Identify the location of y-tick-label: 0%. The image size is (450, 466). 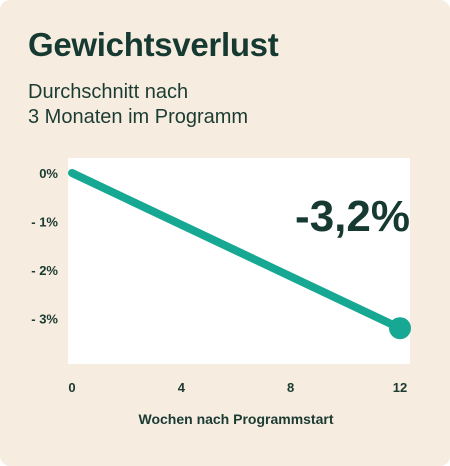
(48, 173).